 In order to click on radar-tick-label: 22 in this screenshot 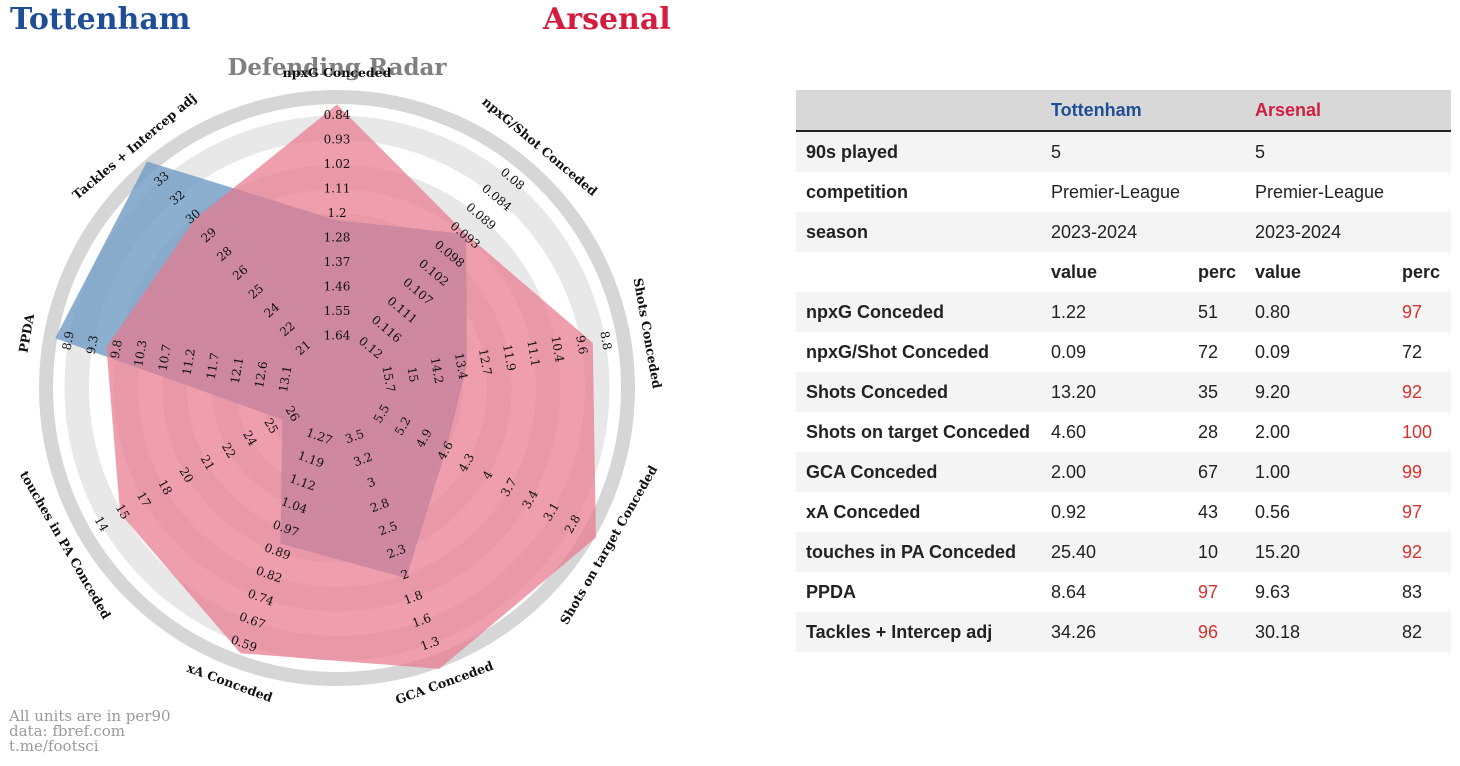, I will do `click(229, 450)`.